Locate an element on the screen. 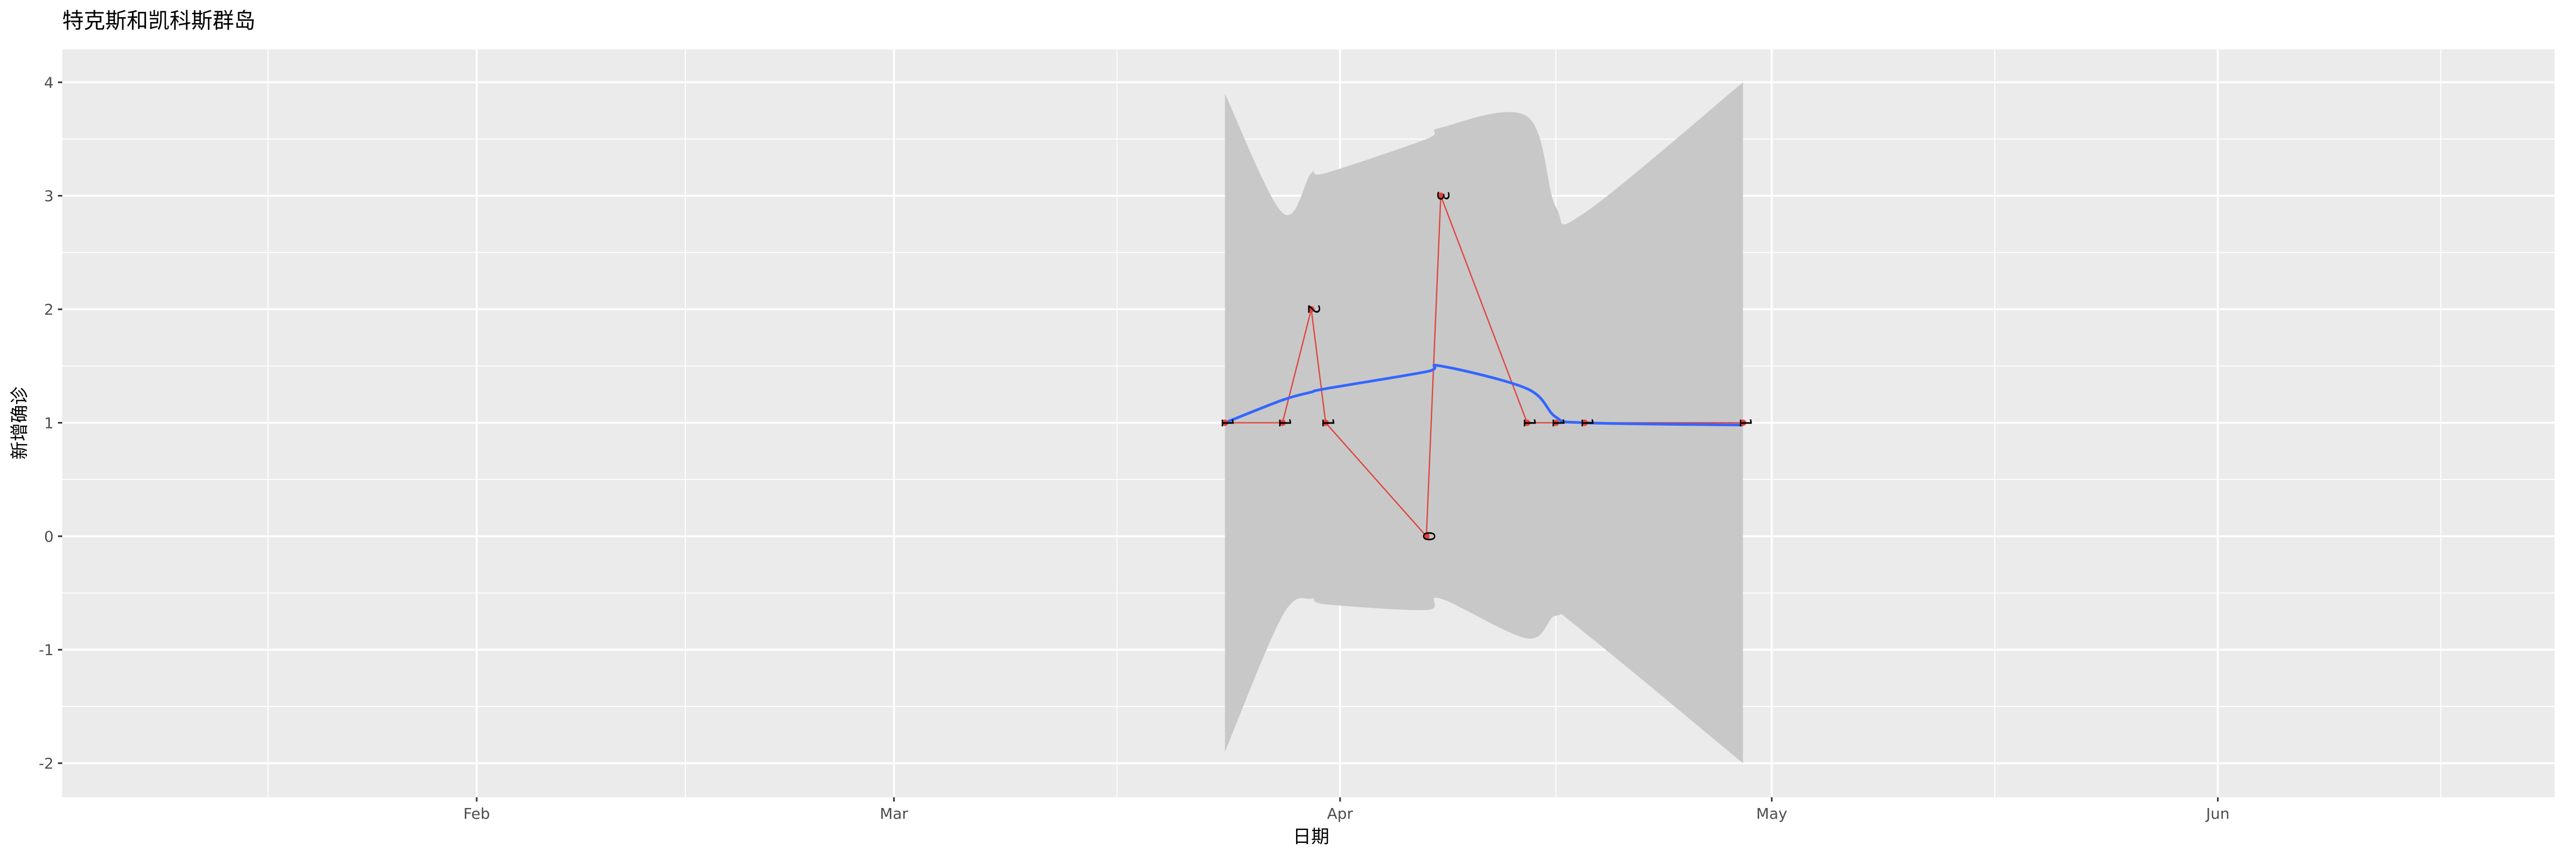 The image size is (2576, 859). y-tick-label: 4 is located at coordinates (49, 82).